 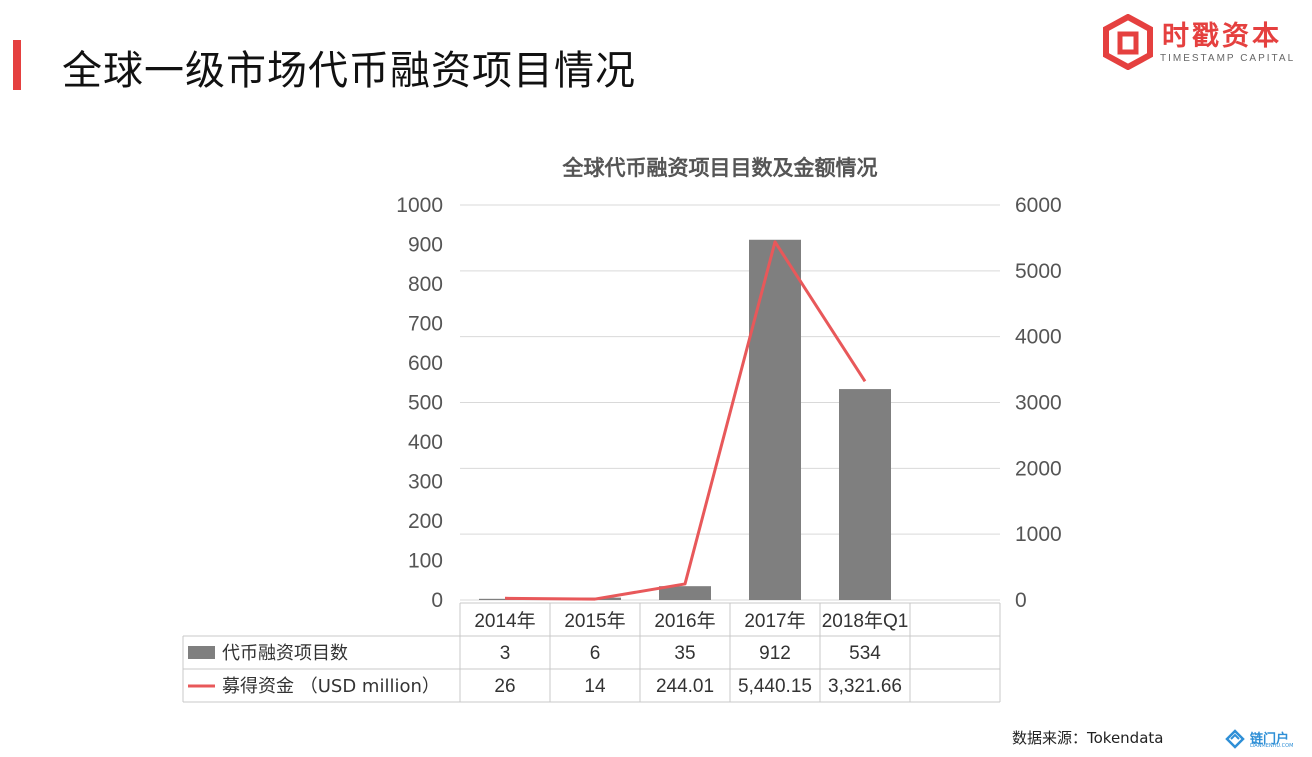 What do you see at coordinates (1038, 534) in the screenshot?
I see `y-right-tick-label: 1000` at bounding box center [1038, 534].